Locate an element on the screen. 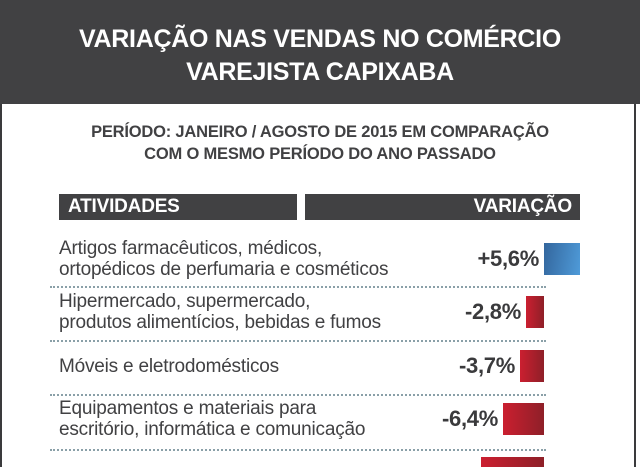 This screenshot has height=467, width=640. subtitle-line-2: COM O MESMO PERÍODO DO ANO PASSADO is located at coordinates (320, 154).